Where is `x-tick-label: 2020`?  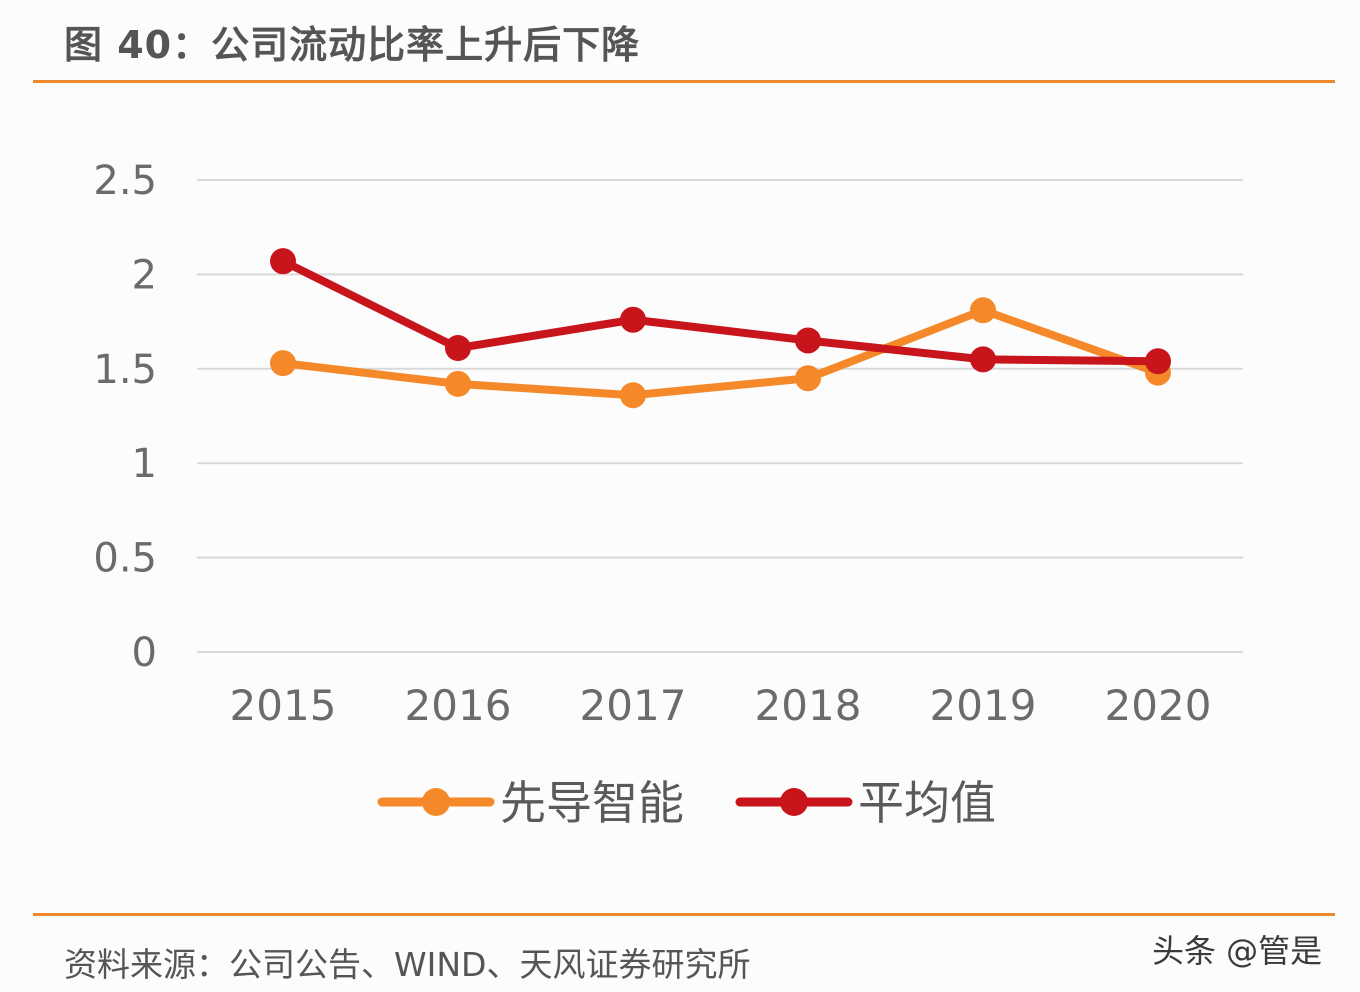
x-tick-label: 2020 is located at coordinates (1158, 705).